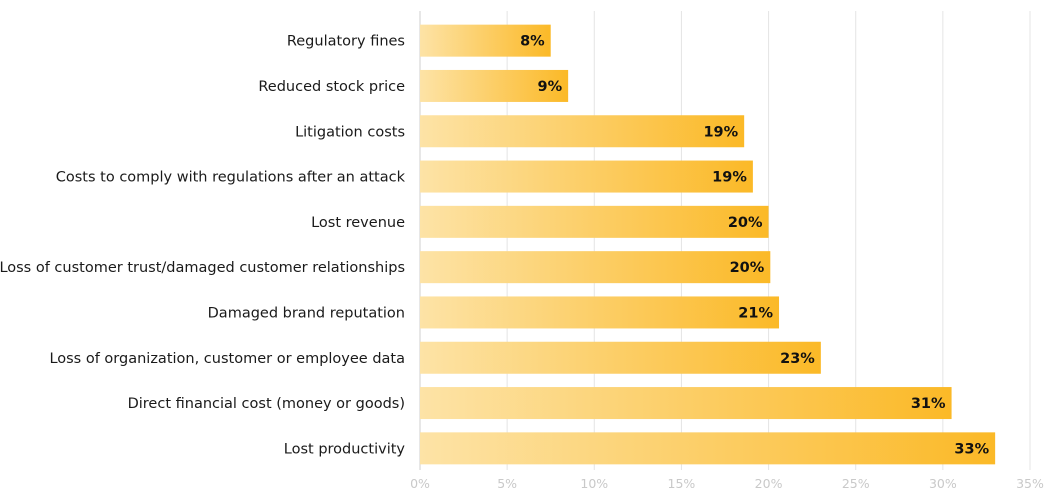 Image resolution: width=1044 pixels, height=490 pixels. Describe the element at coordinates (971, 449) in the screenshot. I see `bar-value-label: 33%` at that location.